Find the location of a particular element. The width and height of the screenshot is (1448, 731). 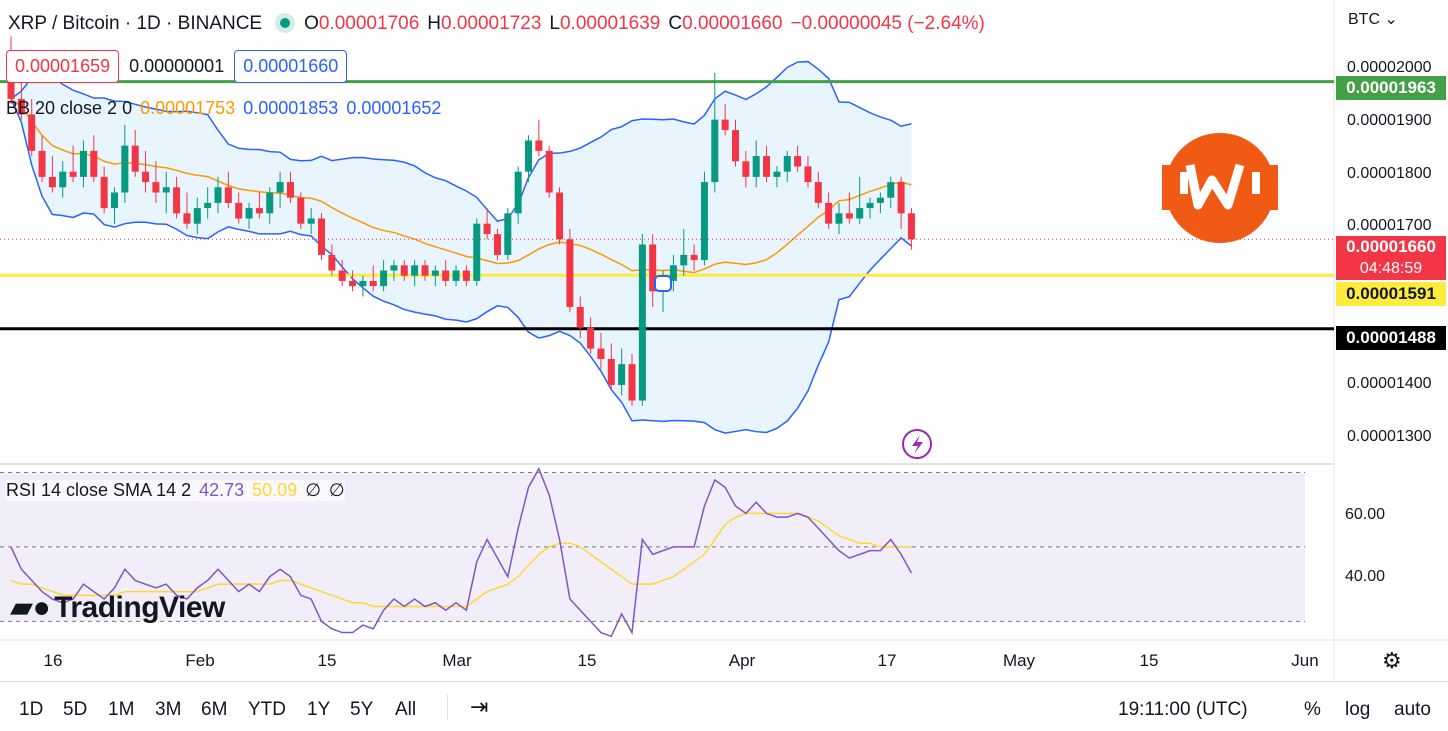

price-axis-label: 0.00001400 is located at coordinates (1389, 383).